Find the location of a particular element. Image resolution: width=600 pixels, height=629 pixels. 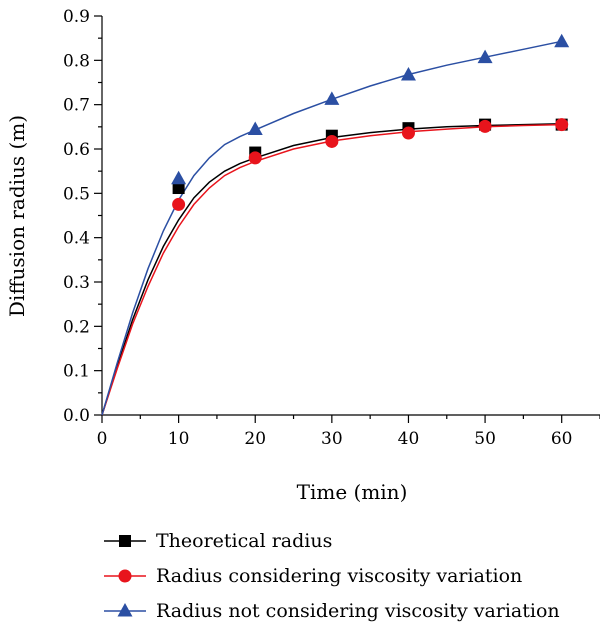

y-tick-label: 0.9 is located at coordinates (76, 17).